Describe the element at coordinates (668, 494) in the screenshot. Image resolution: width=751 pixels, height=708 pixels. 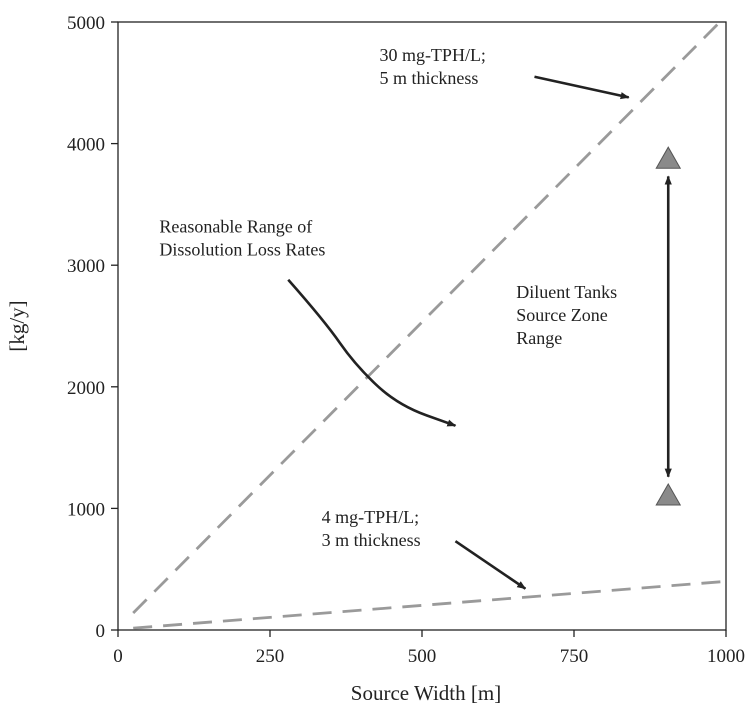
I see `range-min-triangle` at that location.